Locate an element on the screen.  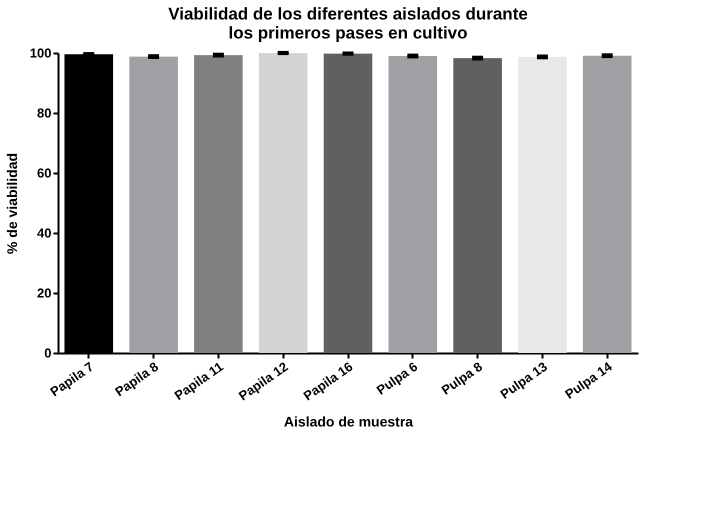
y-tick-label: 60 is located at coordinates (44, 173).